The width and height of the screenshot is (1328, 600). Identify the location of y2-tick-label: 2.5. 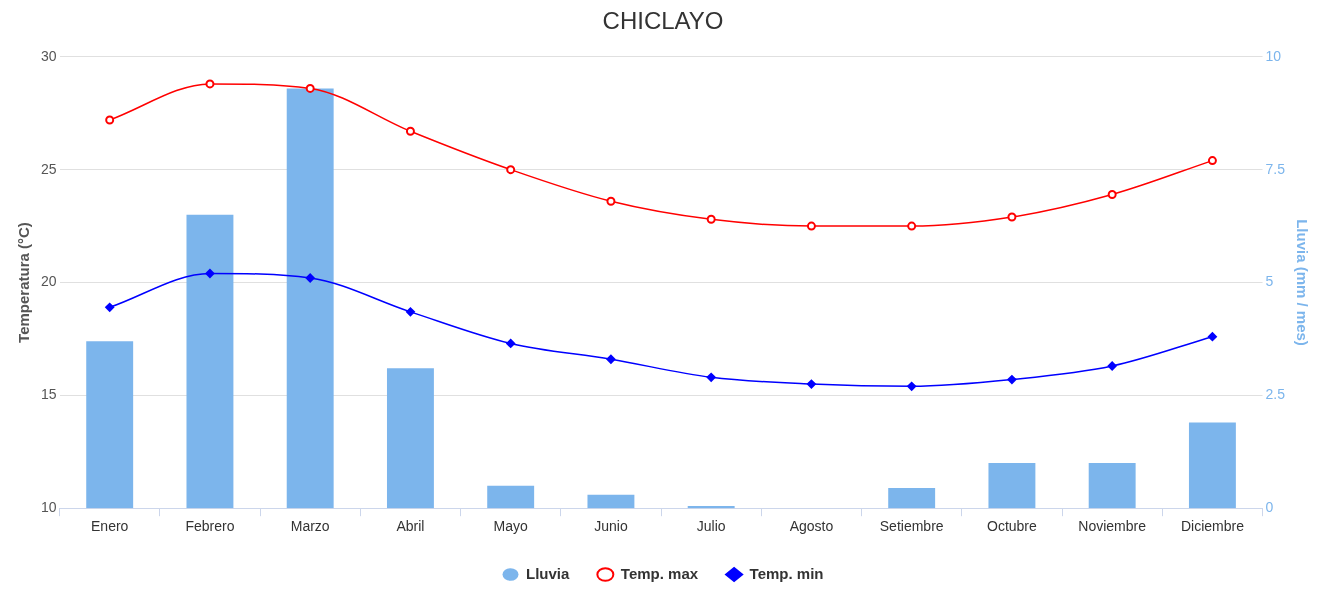
(1275, 394).